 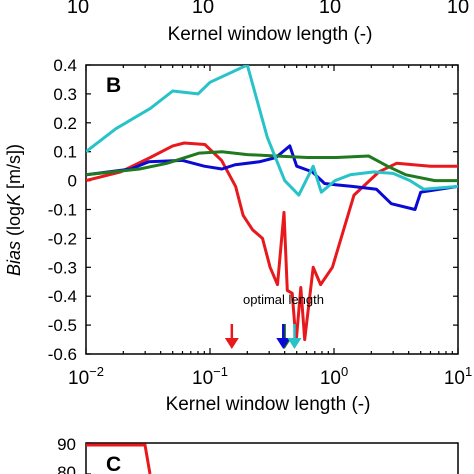 I want to click on y-axis-label-italic: Bias, so click(x=14, y=258).